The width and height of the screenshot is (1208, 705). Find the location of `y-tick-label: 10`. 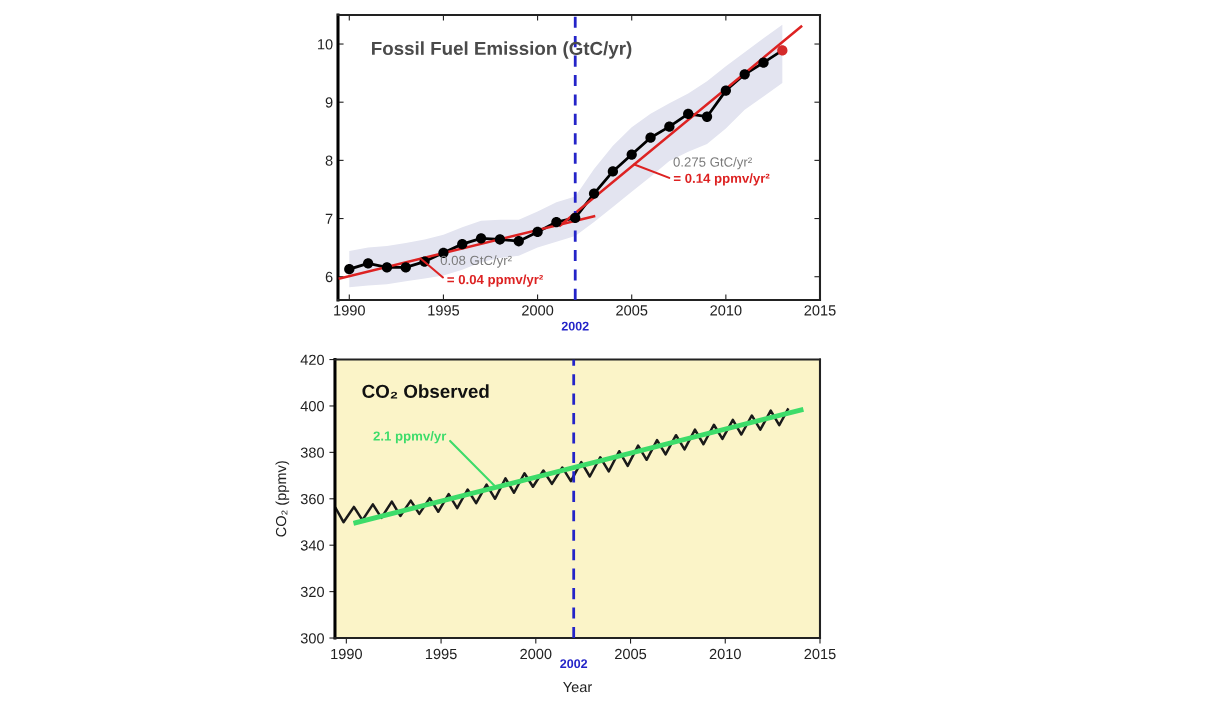

y-tick-label: 10 is located at coordinates (325, 44).